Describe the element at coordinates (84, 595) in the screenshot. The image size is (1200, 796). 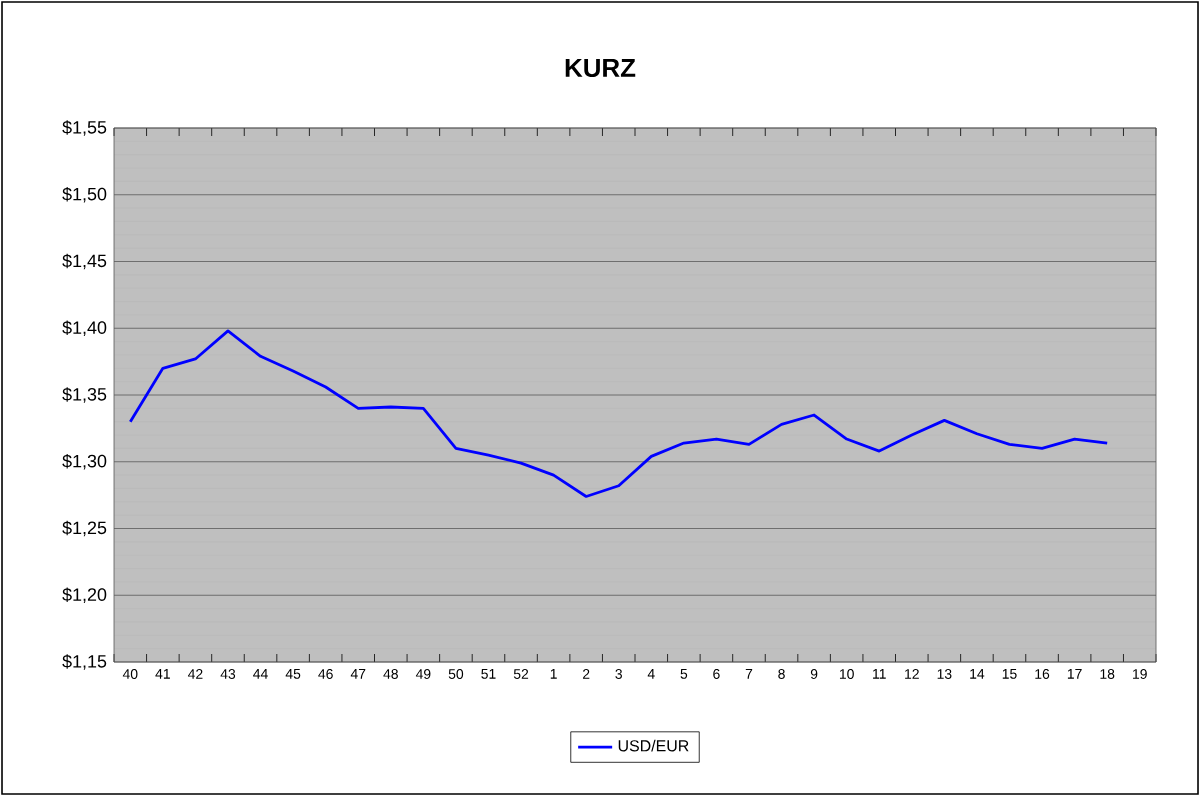
I see `y-tick-label: $1,20` at that location.